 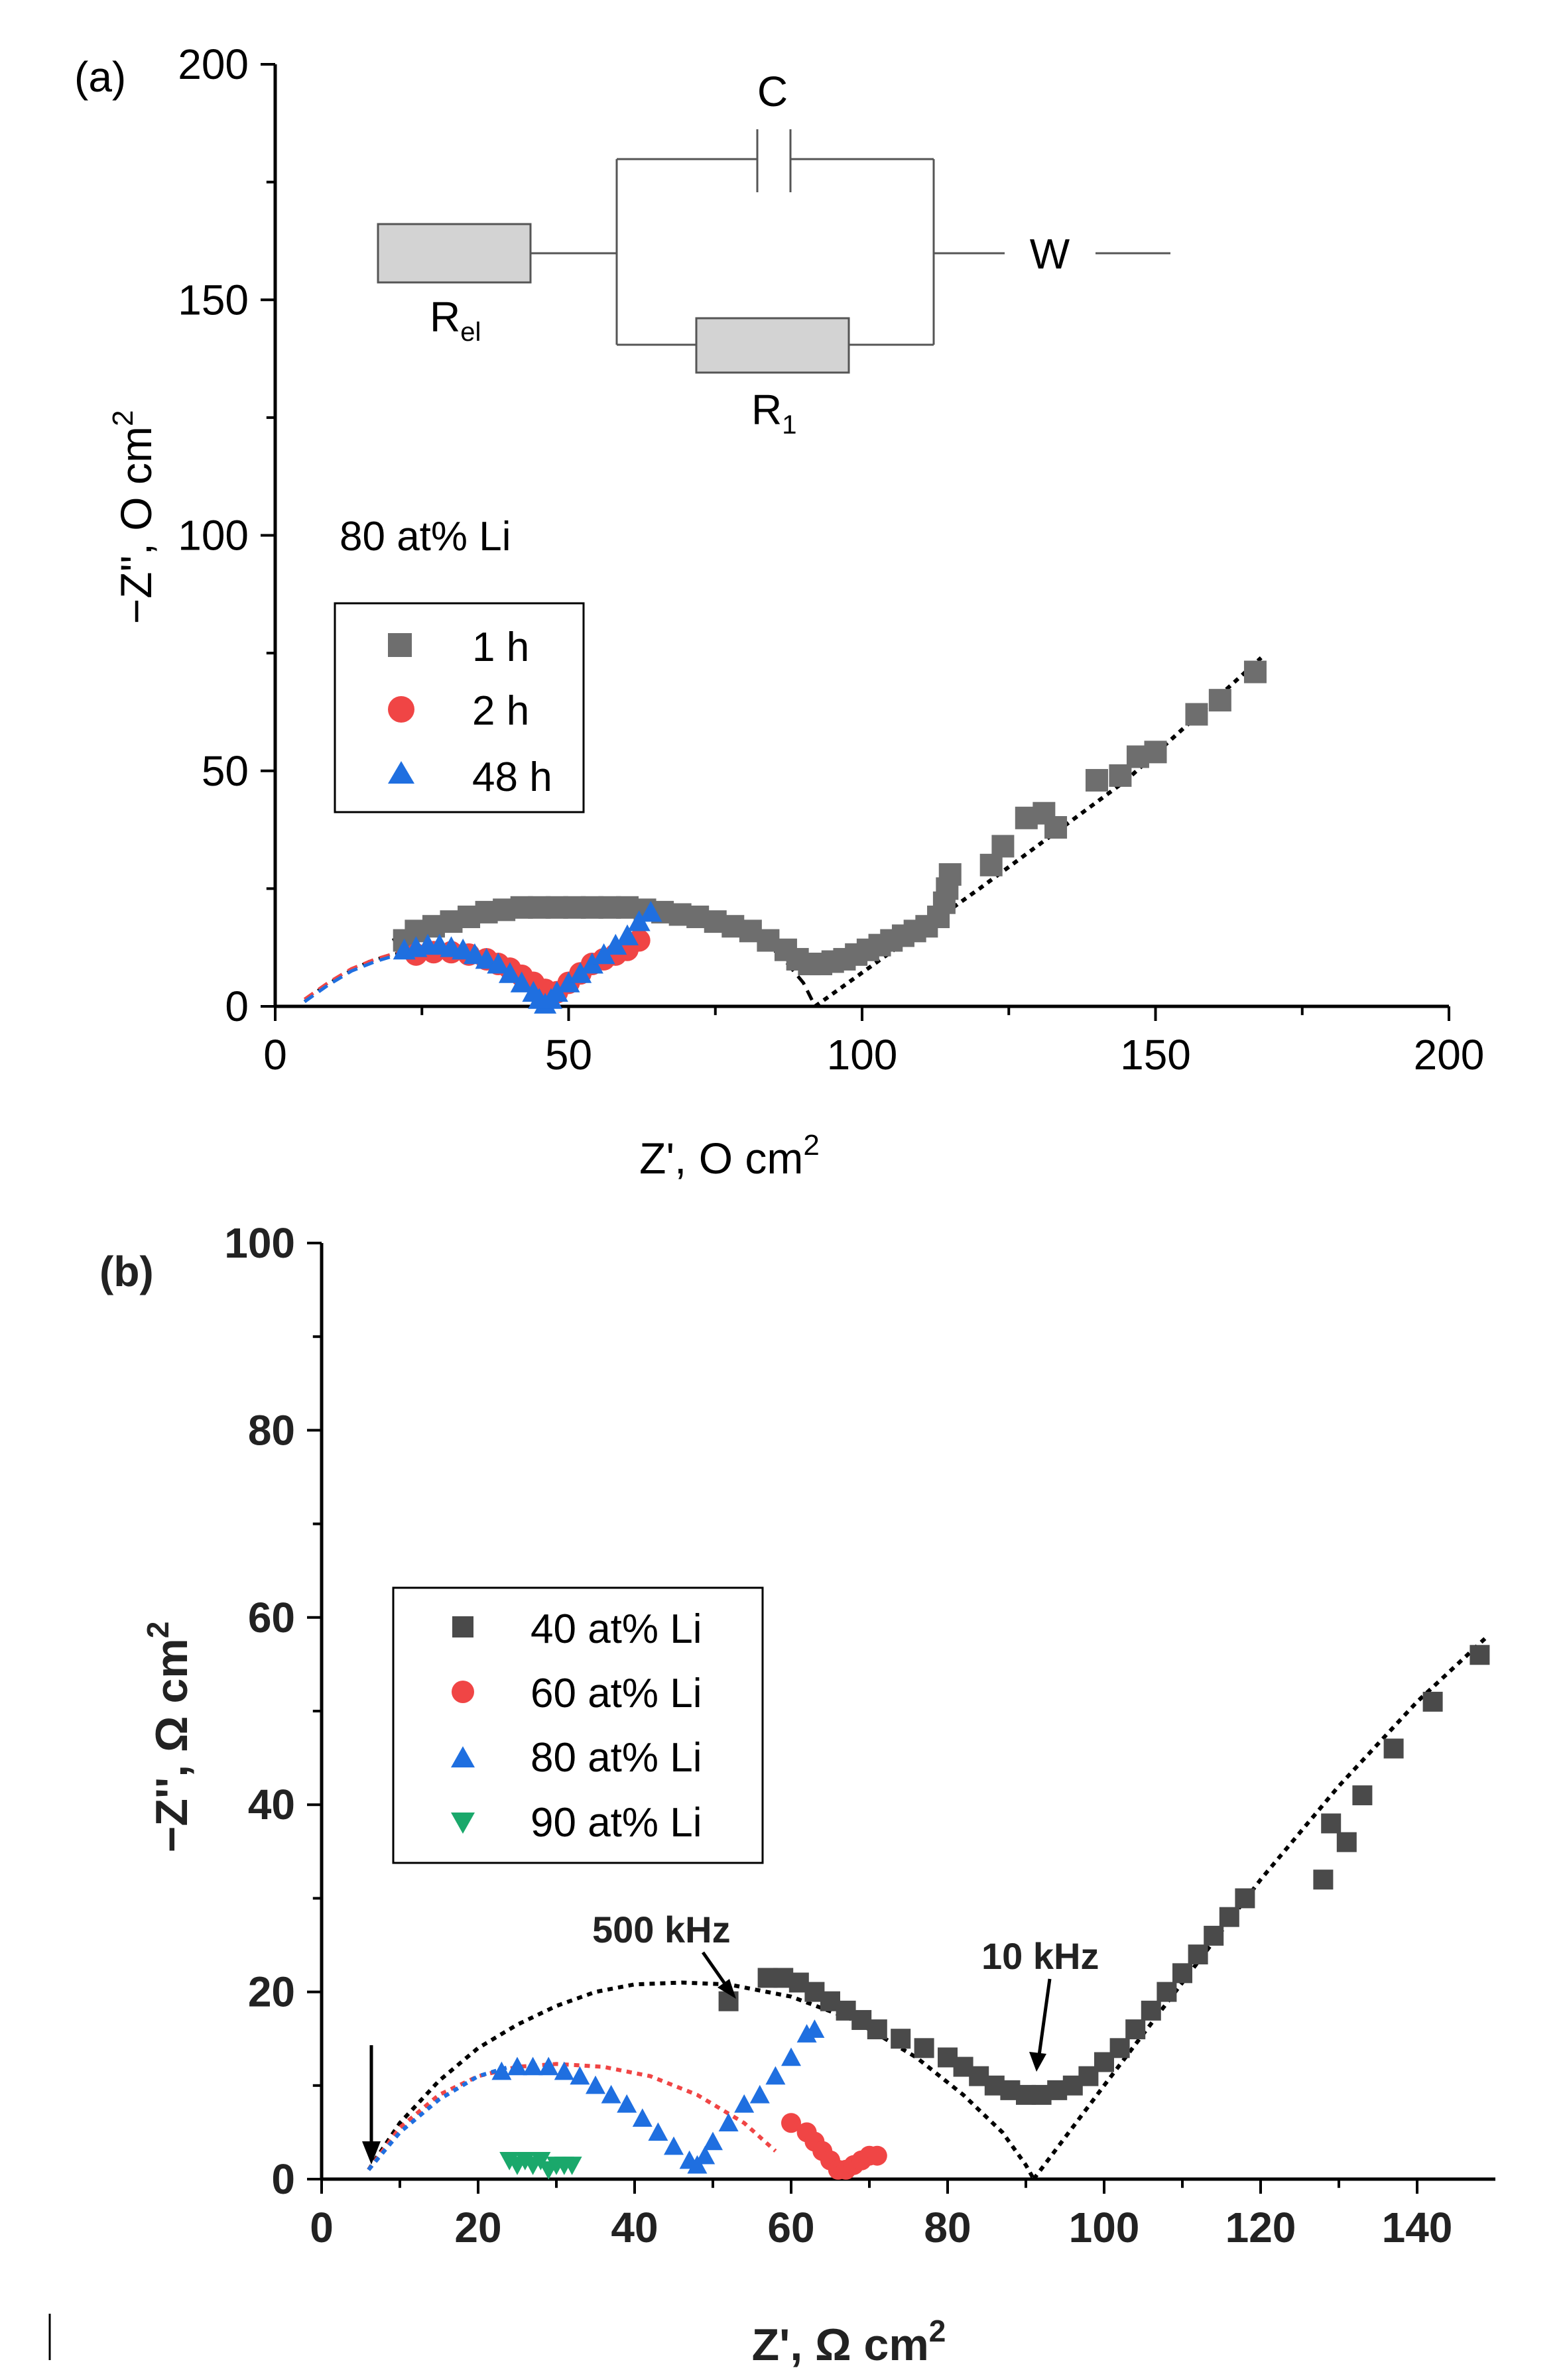 I want to click on panel-a-y-tick-label: 200, so click(x=213, y=64).